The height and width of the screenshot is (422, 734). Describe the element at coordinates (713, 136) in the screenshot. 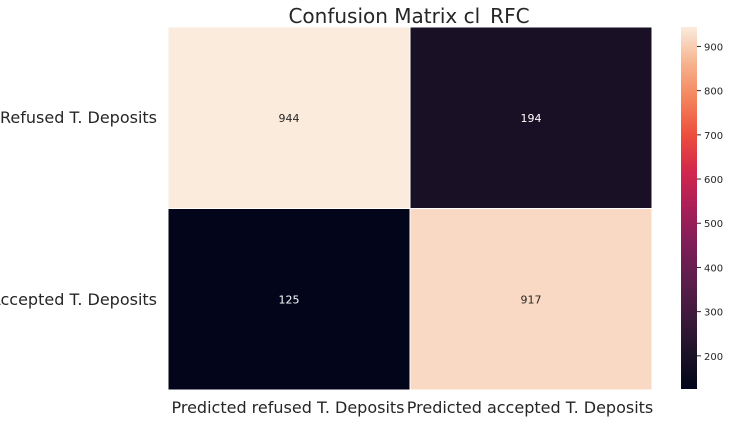

I see `colorbar-tick-label: 700` at that location.